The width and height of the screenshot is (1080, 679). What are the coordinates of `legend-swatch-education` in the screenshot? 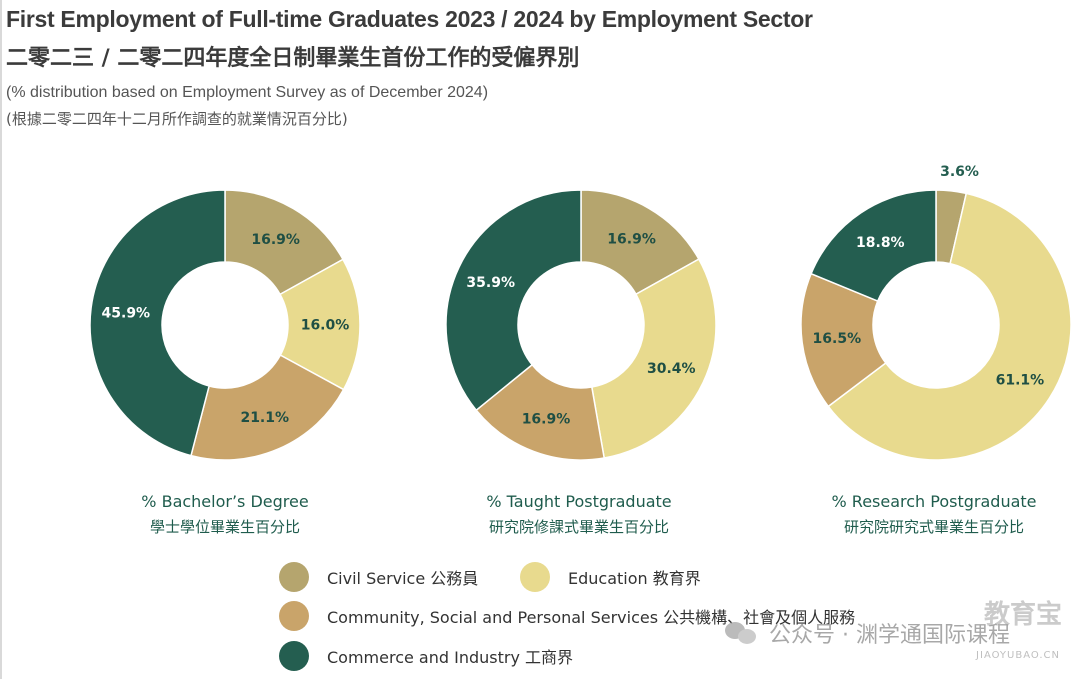 It's located at (535, 577).